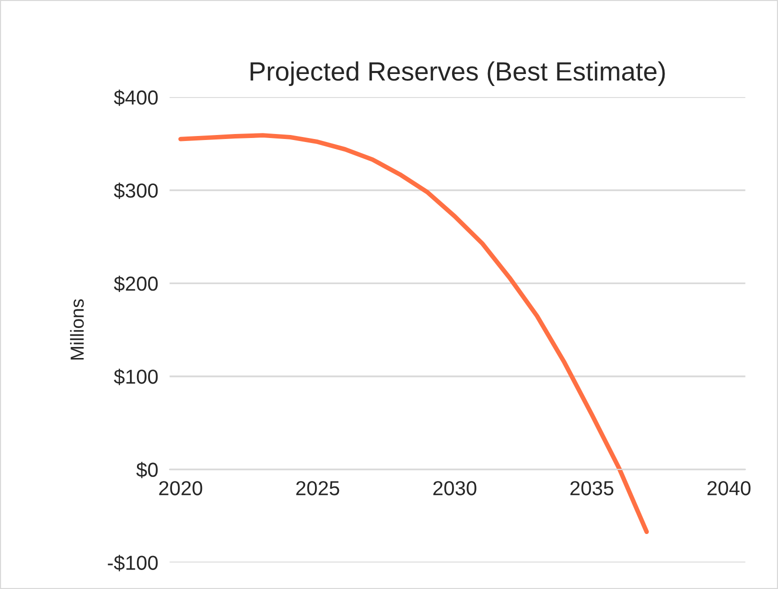 This screenshot has width=778, height=589. Describe the element at coordinates (136, 190) in the screenshot. I see `y-tick-label: $300` at that location.